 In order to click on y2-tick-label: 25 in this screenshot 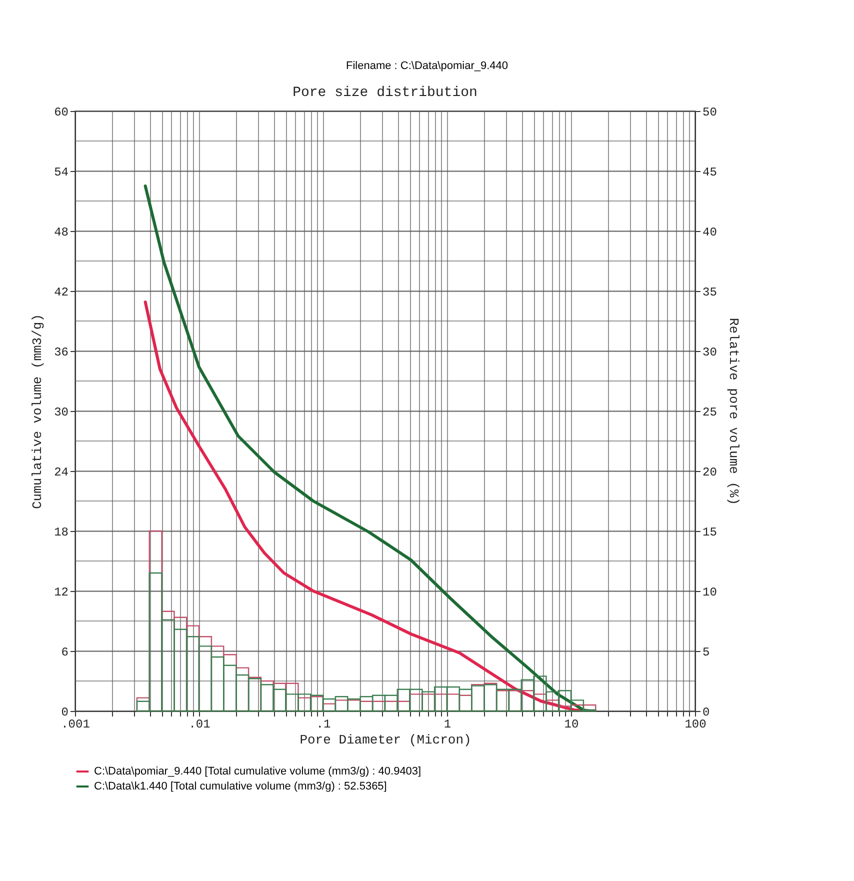, I will do `click(709, 413)`.